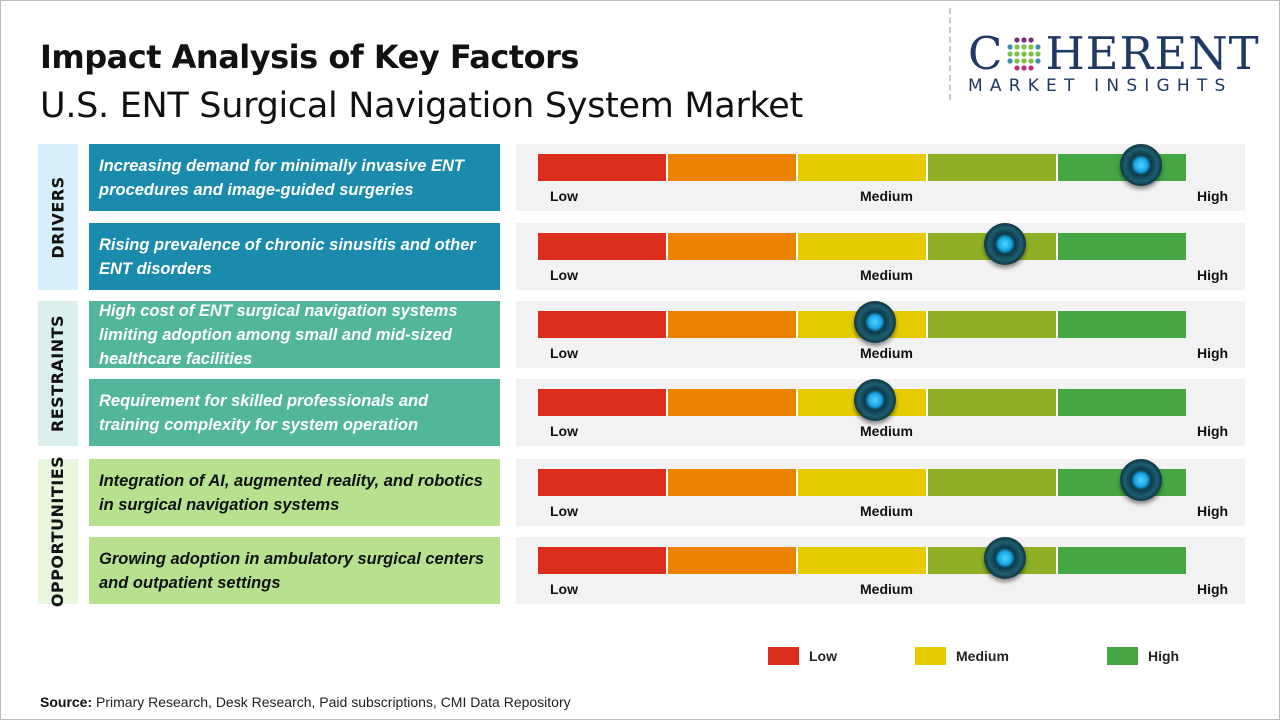  What do you see at coordinates (58, 373) in the screenshot?
I see `category-label-text: RESTRAINTS` at bounding box center [58, 373].